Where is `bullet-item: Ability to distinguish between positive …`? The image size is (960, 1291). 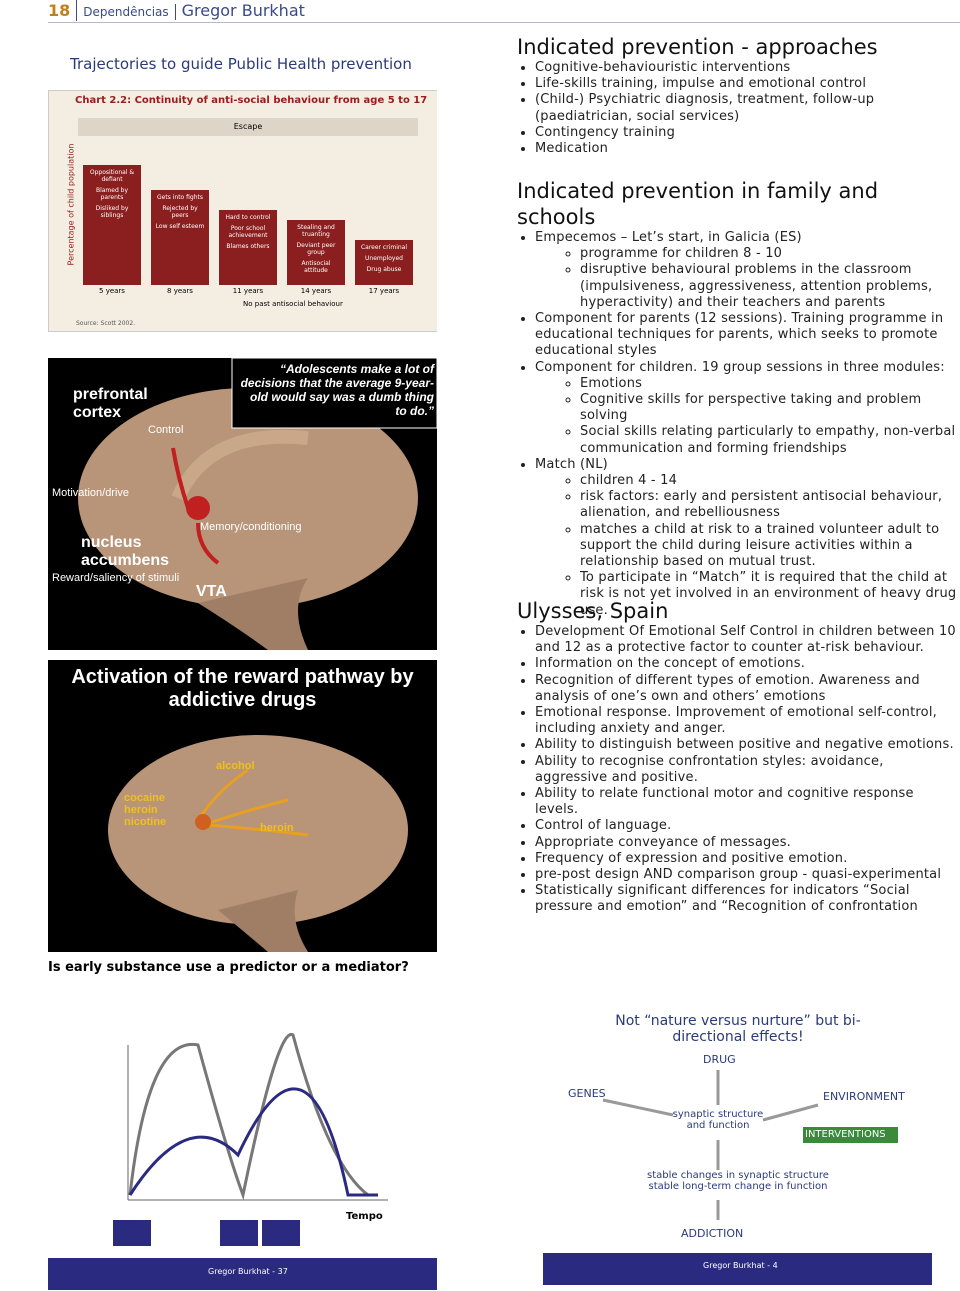
bullet-item: Ability to distinguish between positive … is located at coordinates (746, 745).